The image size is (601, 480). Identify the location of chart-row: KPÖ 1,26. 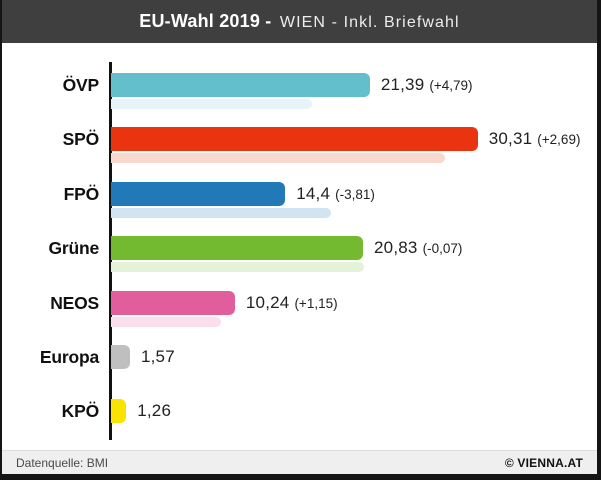
(299, 426).